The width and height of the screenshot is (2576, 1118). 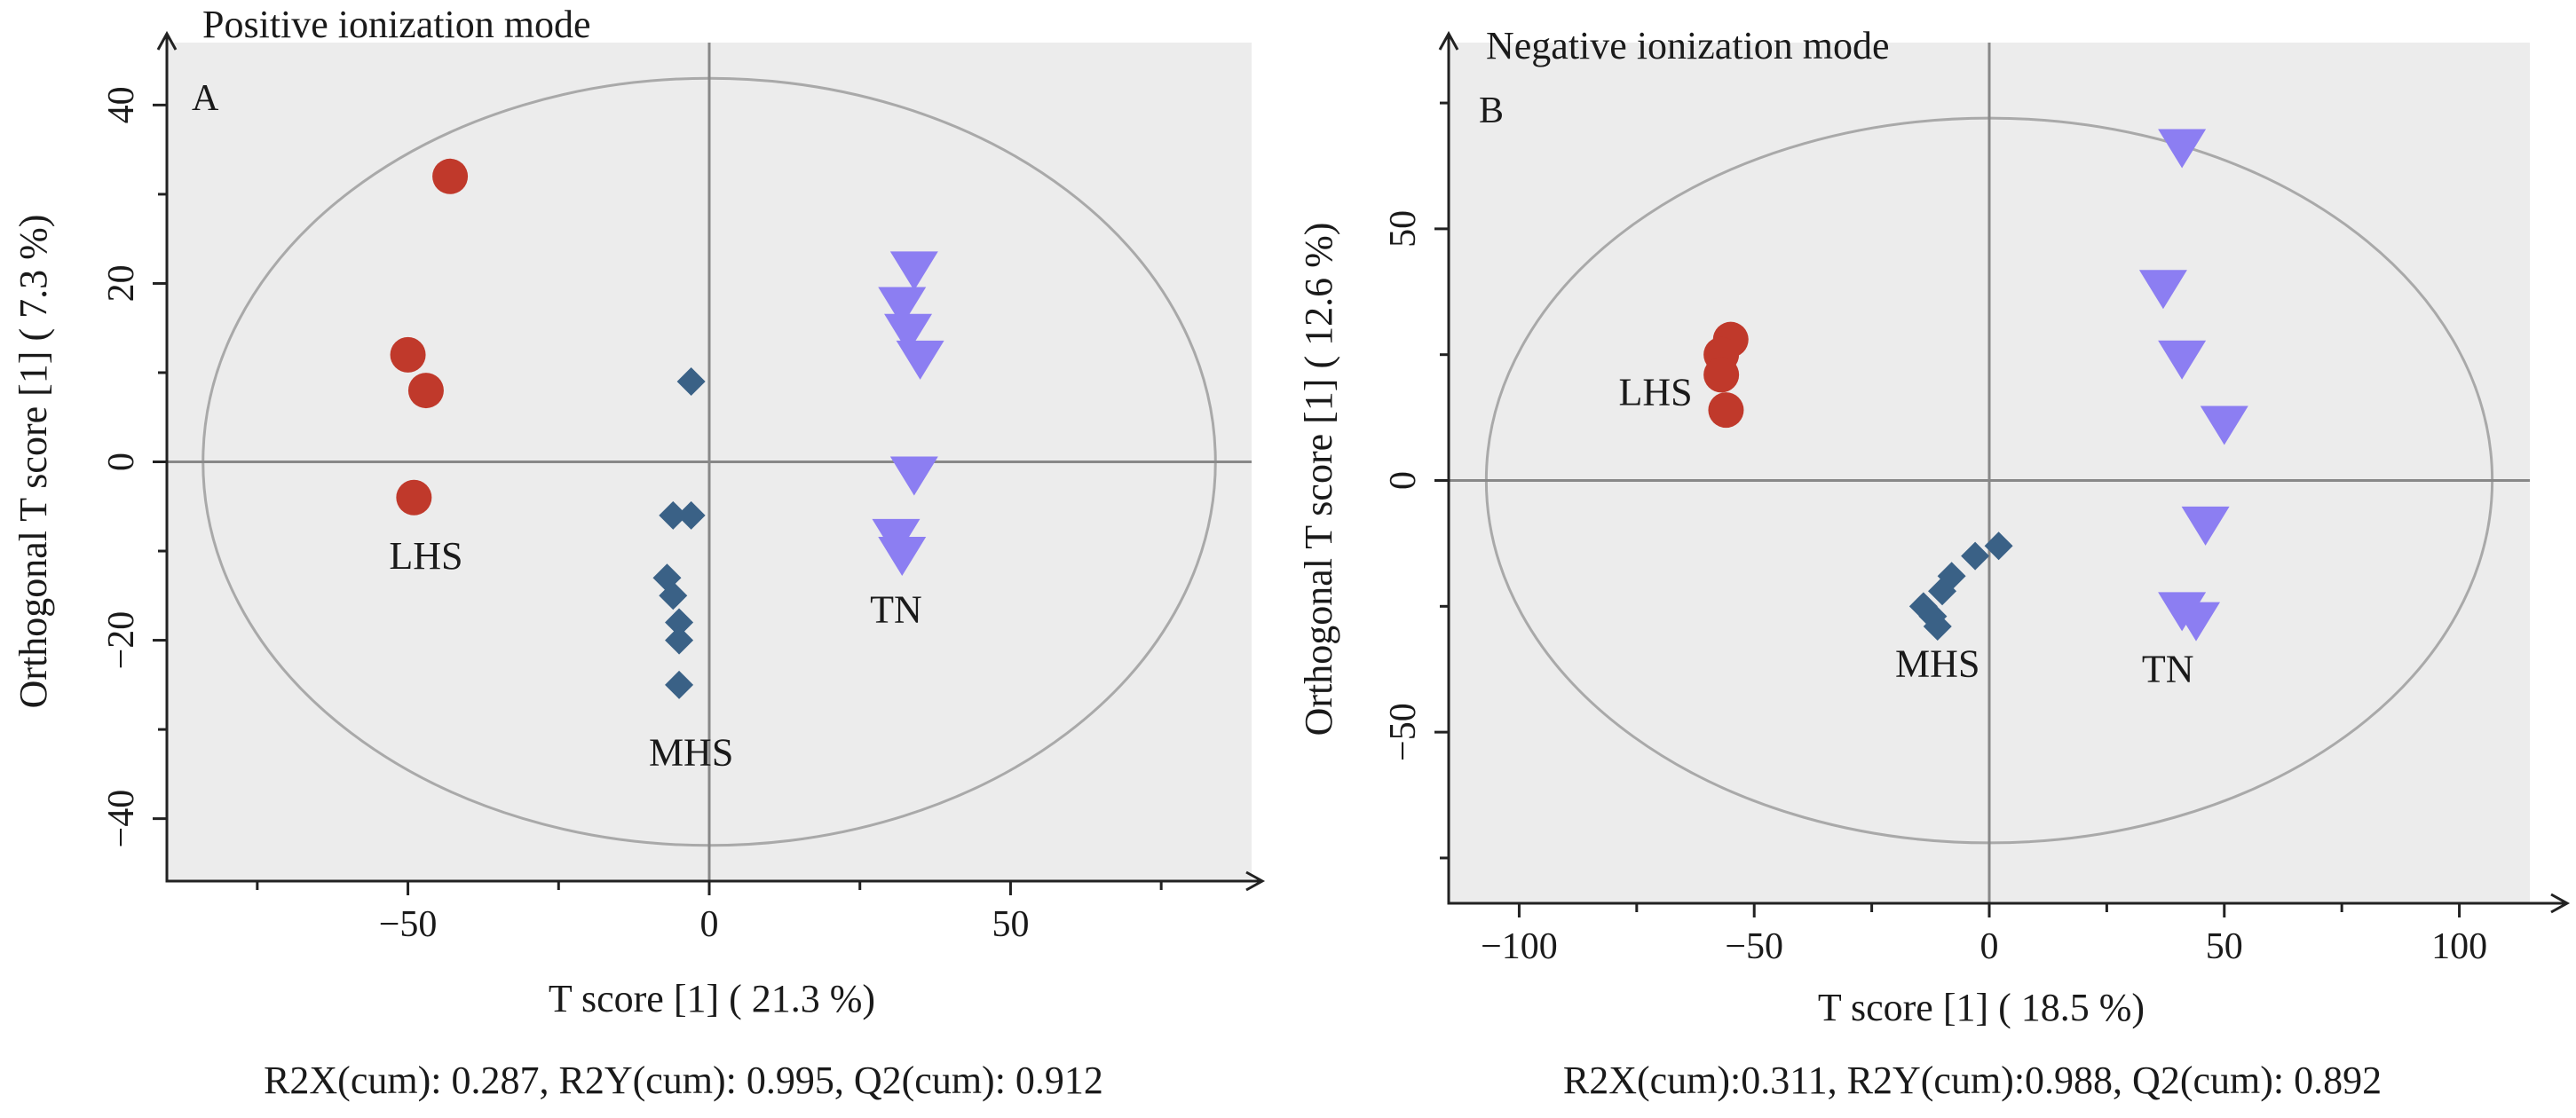 I want to click on x-tick-label-b: 0, so click(x=1989, y=946).